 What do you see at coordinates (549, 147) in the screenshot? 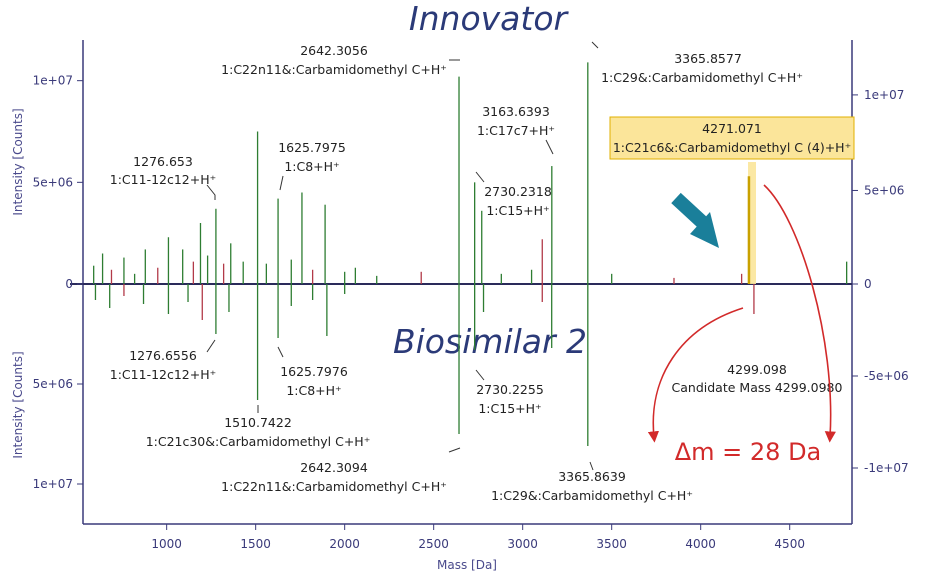
I see `leader-3163-top` at bounding box center [549, 147].